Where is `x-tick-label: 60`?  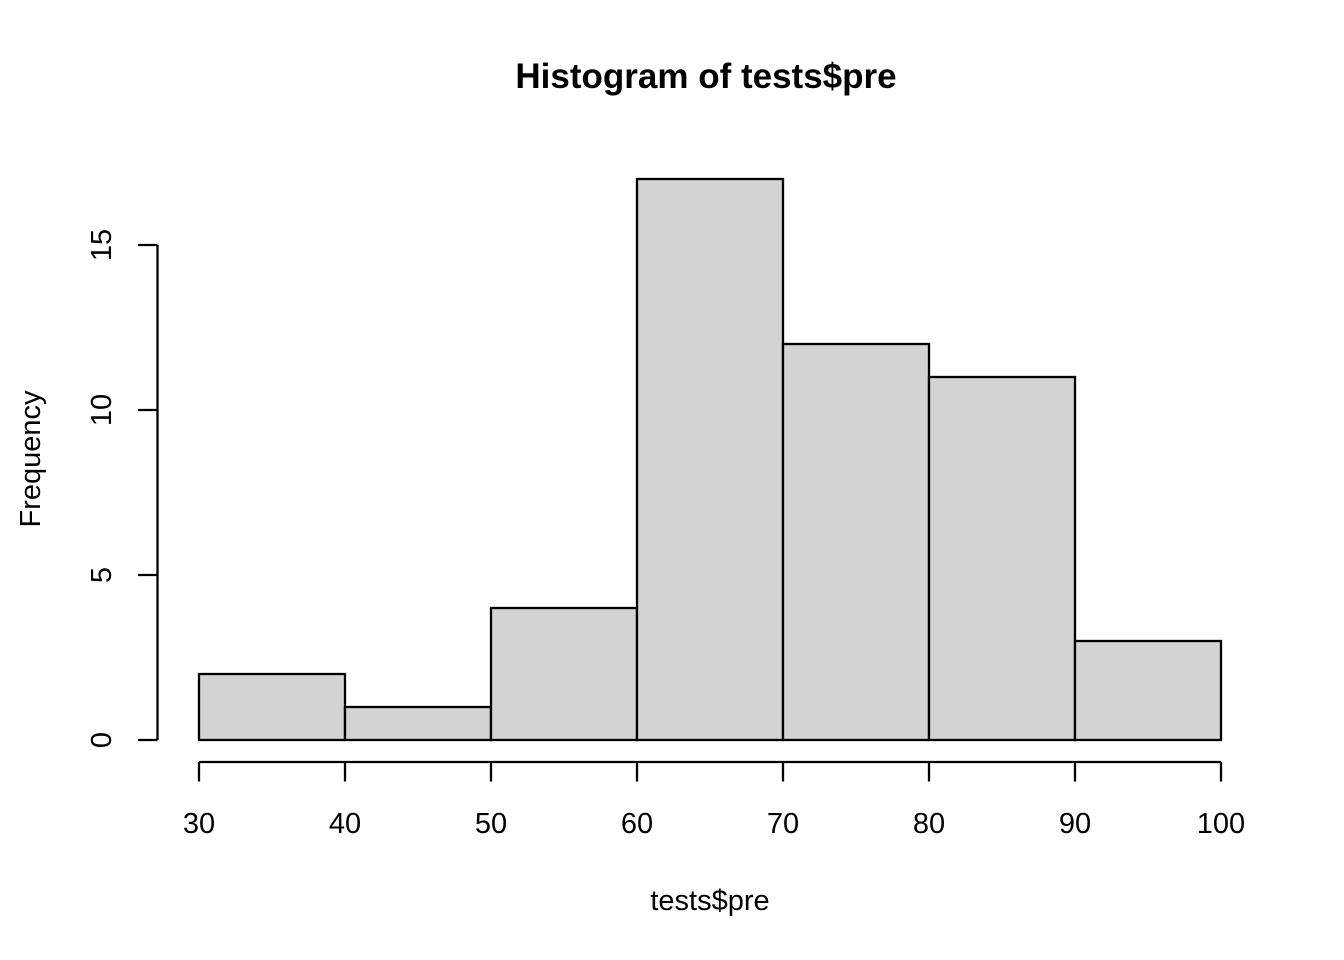 x-tick-label: 60 is located at coordinates (637, 824).